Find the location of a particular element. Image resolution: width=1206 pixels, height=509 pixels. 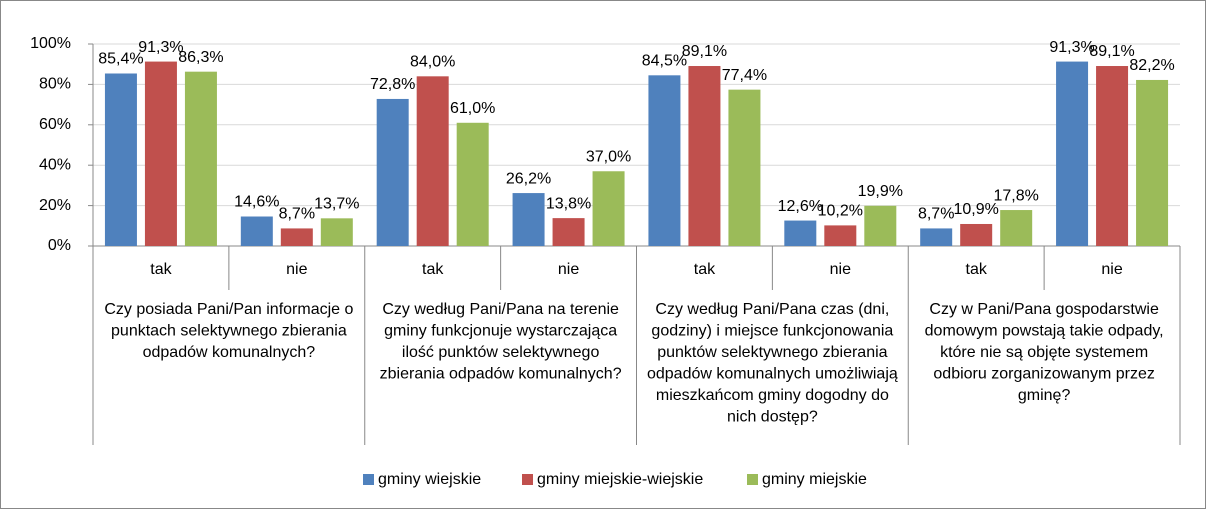

y-tick-label: 40% is located at coordinates (55, 164).